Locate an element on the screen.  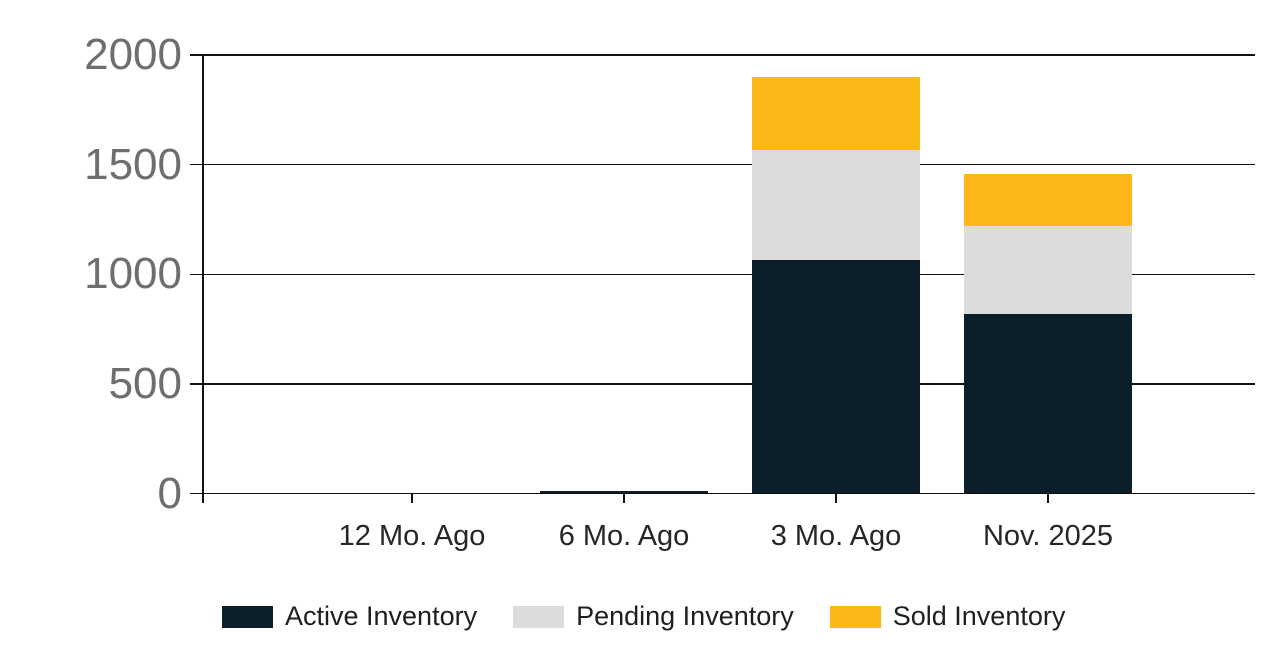
legend-item-sold-inventory: Sold Inventory is located at coordinates (947, 616).